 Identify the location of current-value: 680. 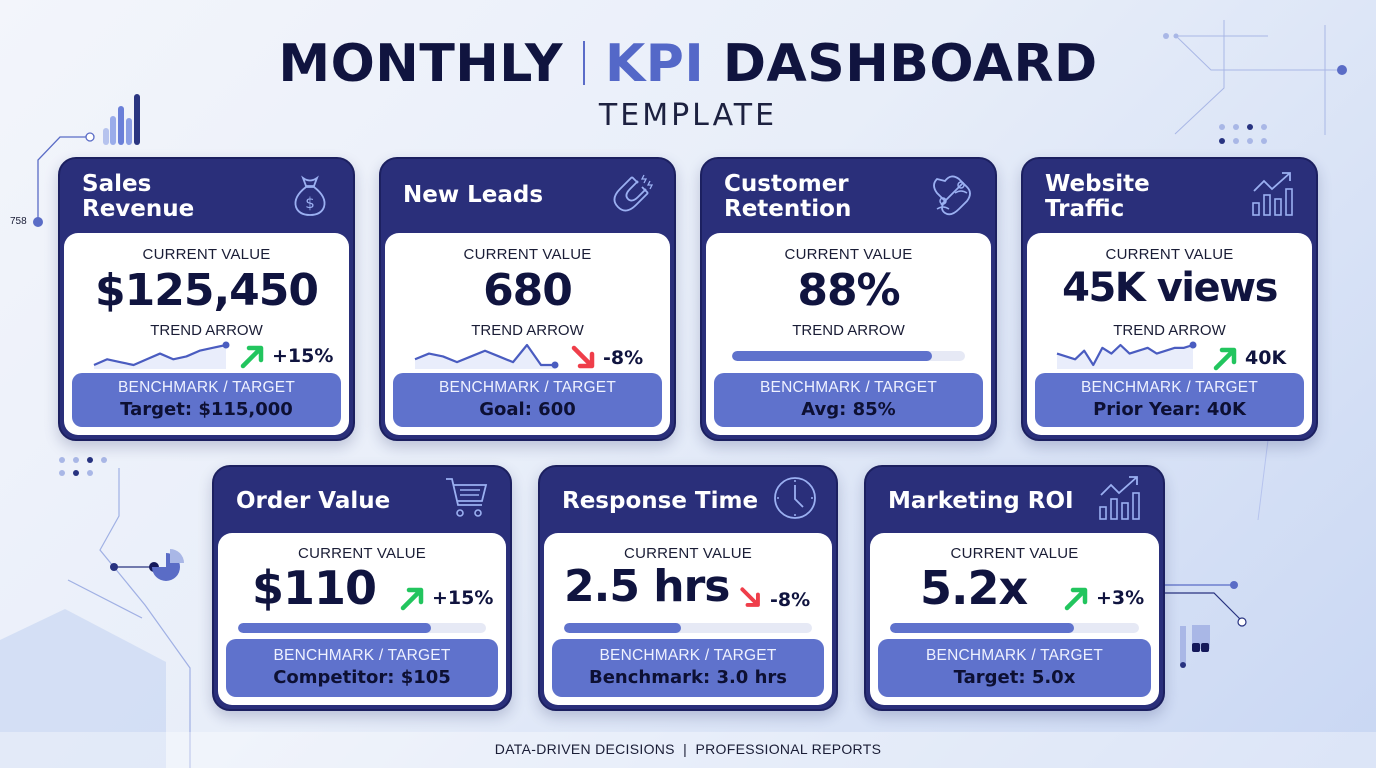
(528, 290).